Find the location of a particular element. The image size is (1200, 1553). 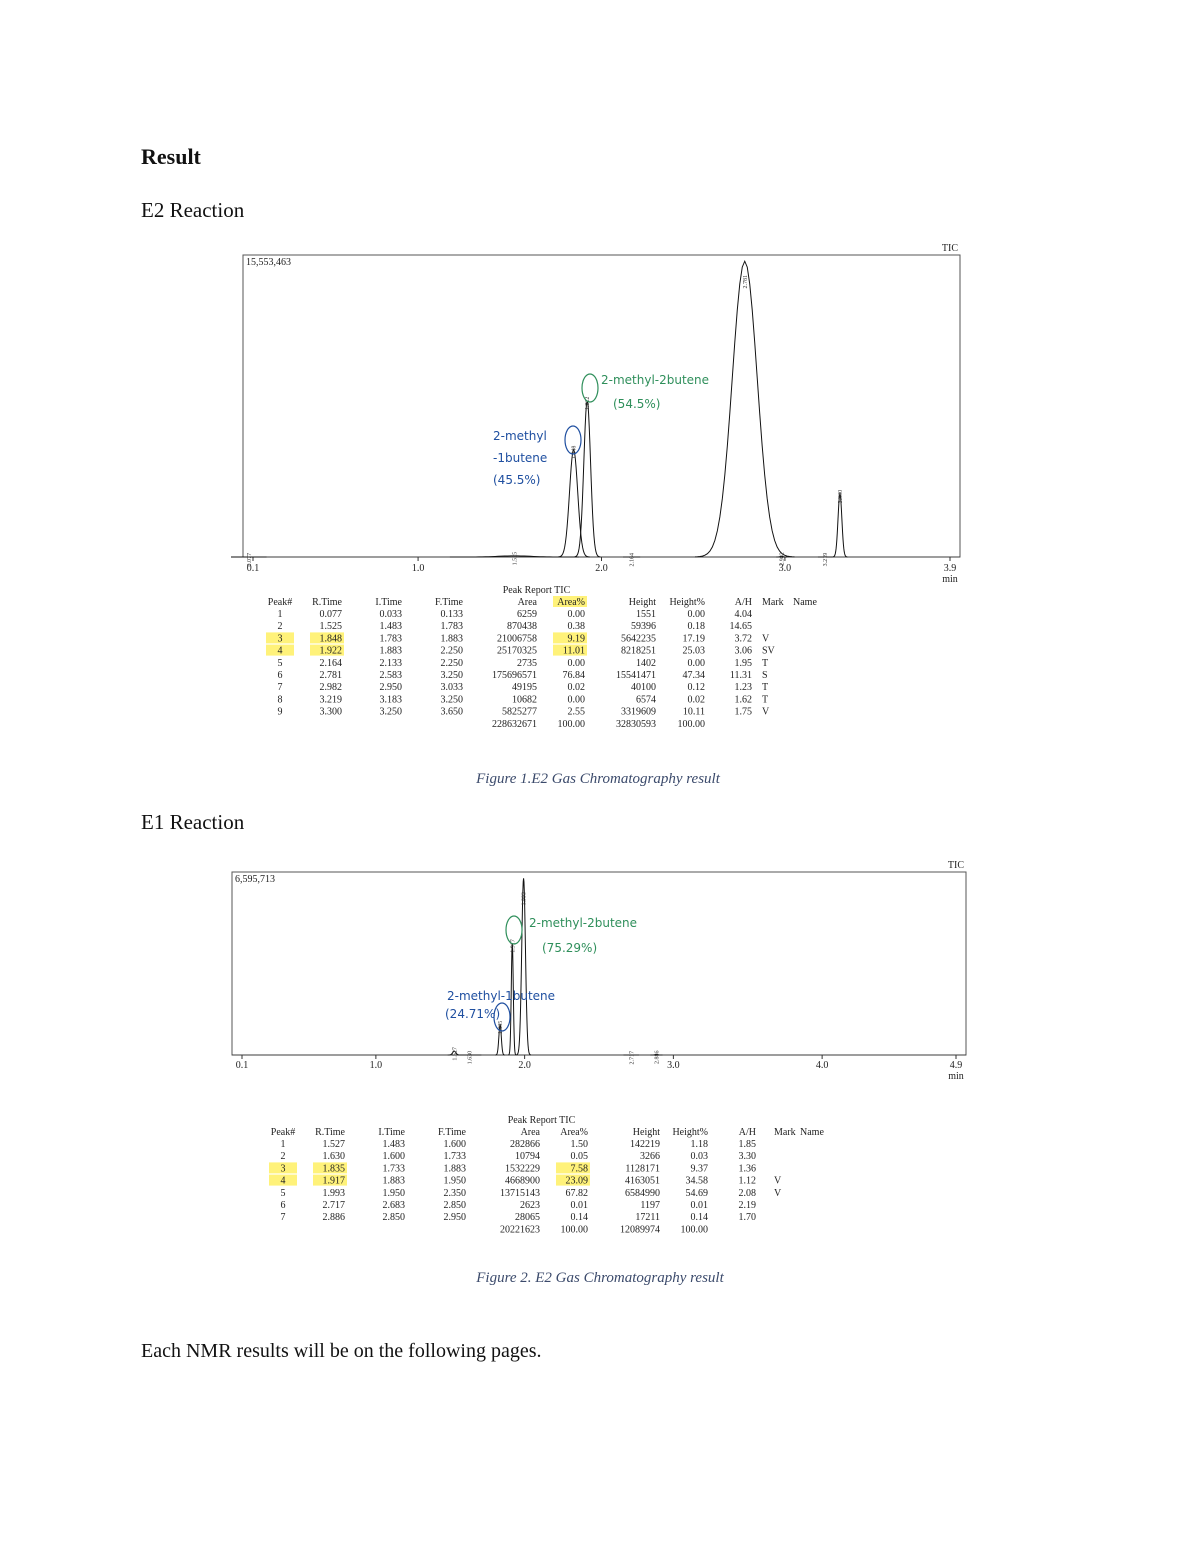

table-cell: 6574 is located at coordinates (646, 699).